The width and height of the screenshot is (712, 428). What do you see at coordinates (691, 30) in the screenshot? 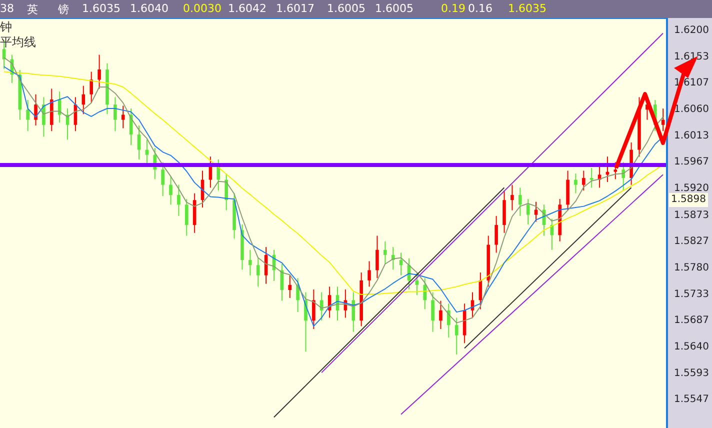
I see `y-tick-label: 1.6200` at bounding box center [691, 30].